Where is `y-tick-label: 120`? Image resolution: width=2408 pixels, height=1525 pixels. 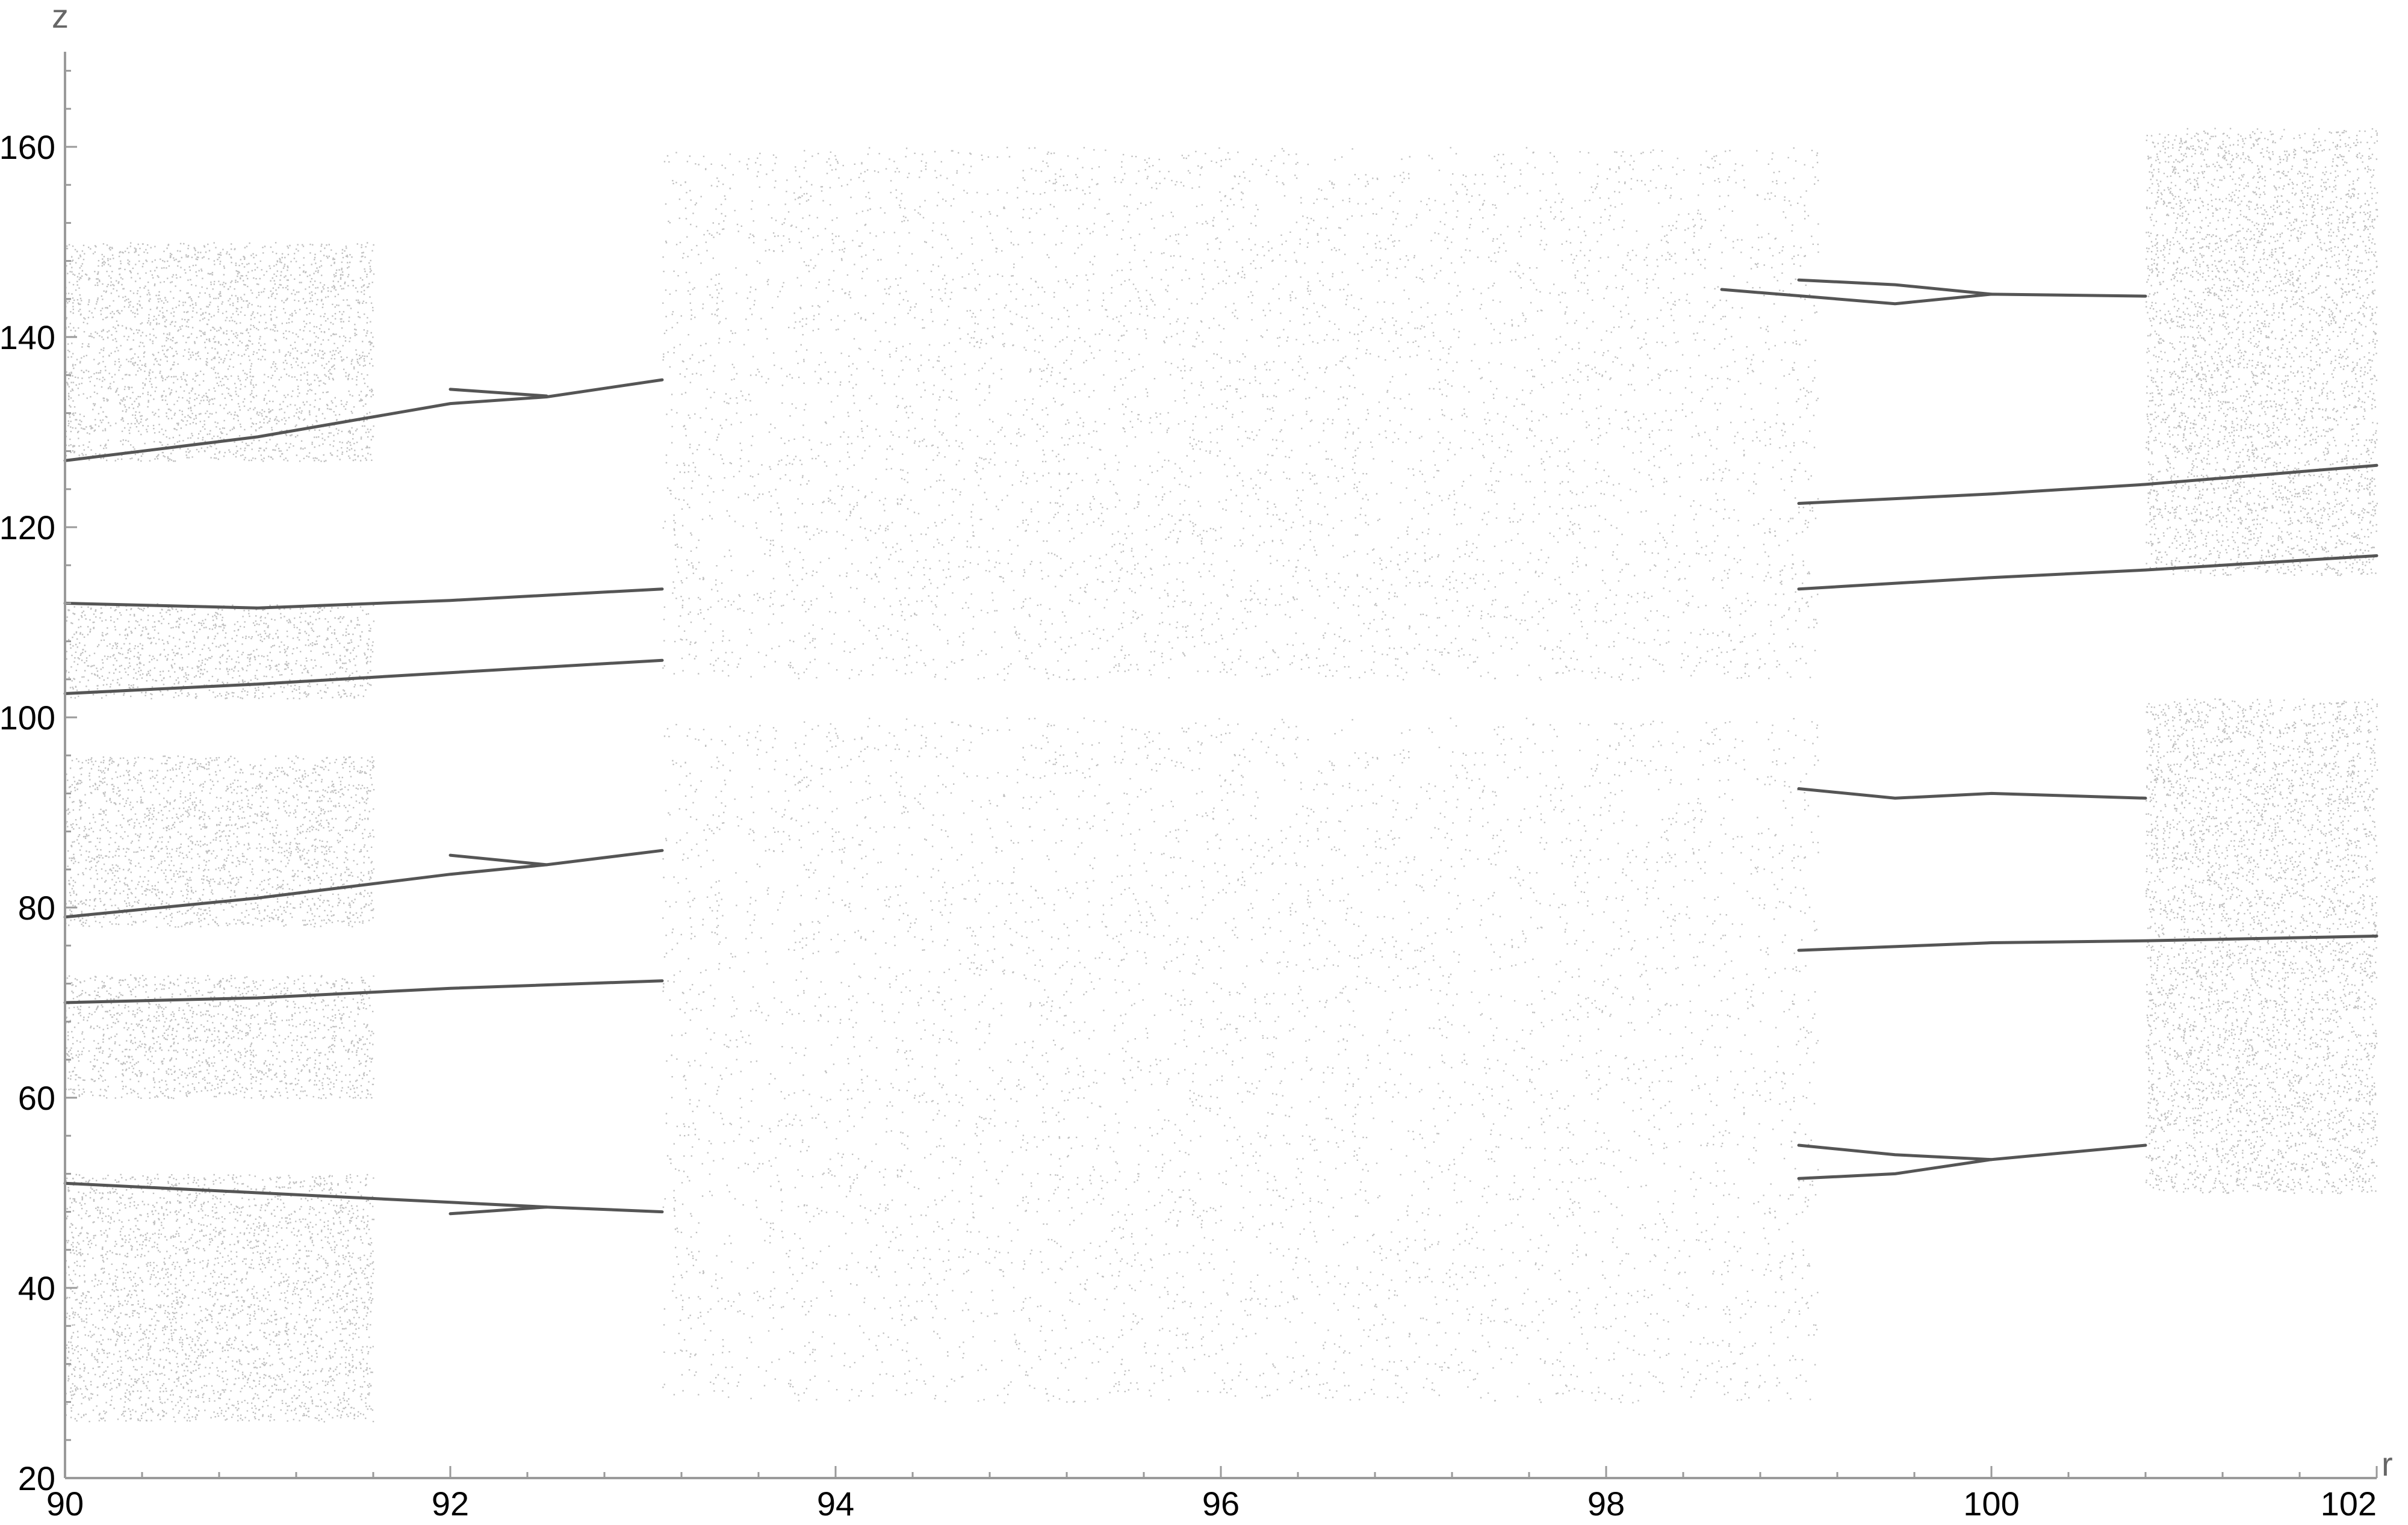 y-tick-label: 120 is located at coordinates (27, 527).